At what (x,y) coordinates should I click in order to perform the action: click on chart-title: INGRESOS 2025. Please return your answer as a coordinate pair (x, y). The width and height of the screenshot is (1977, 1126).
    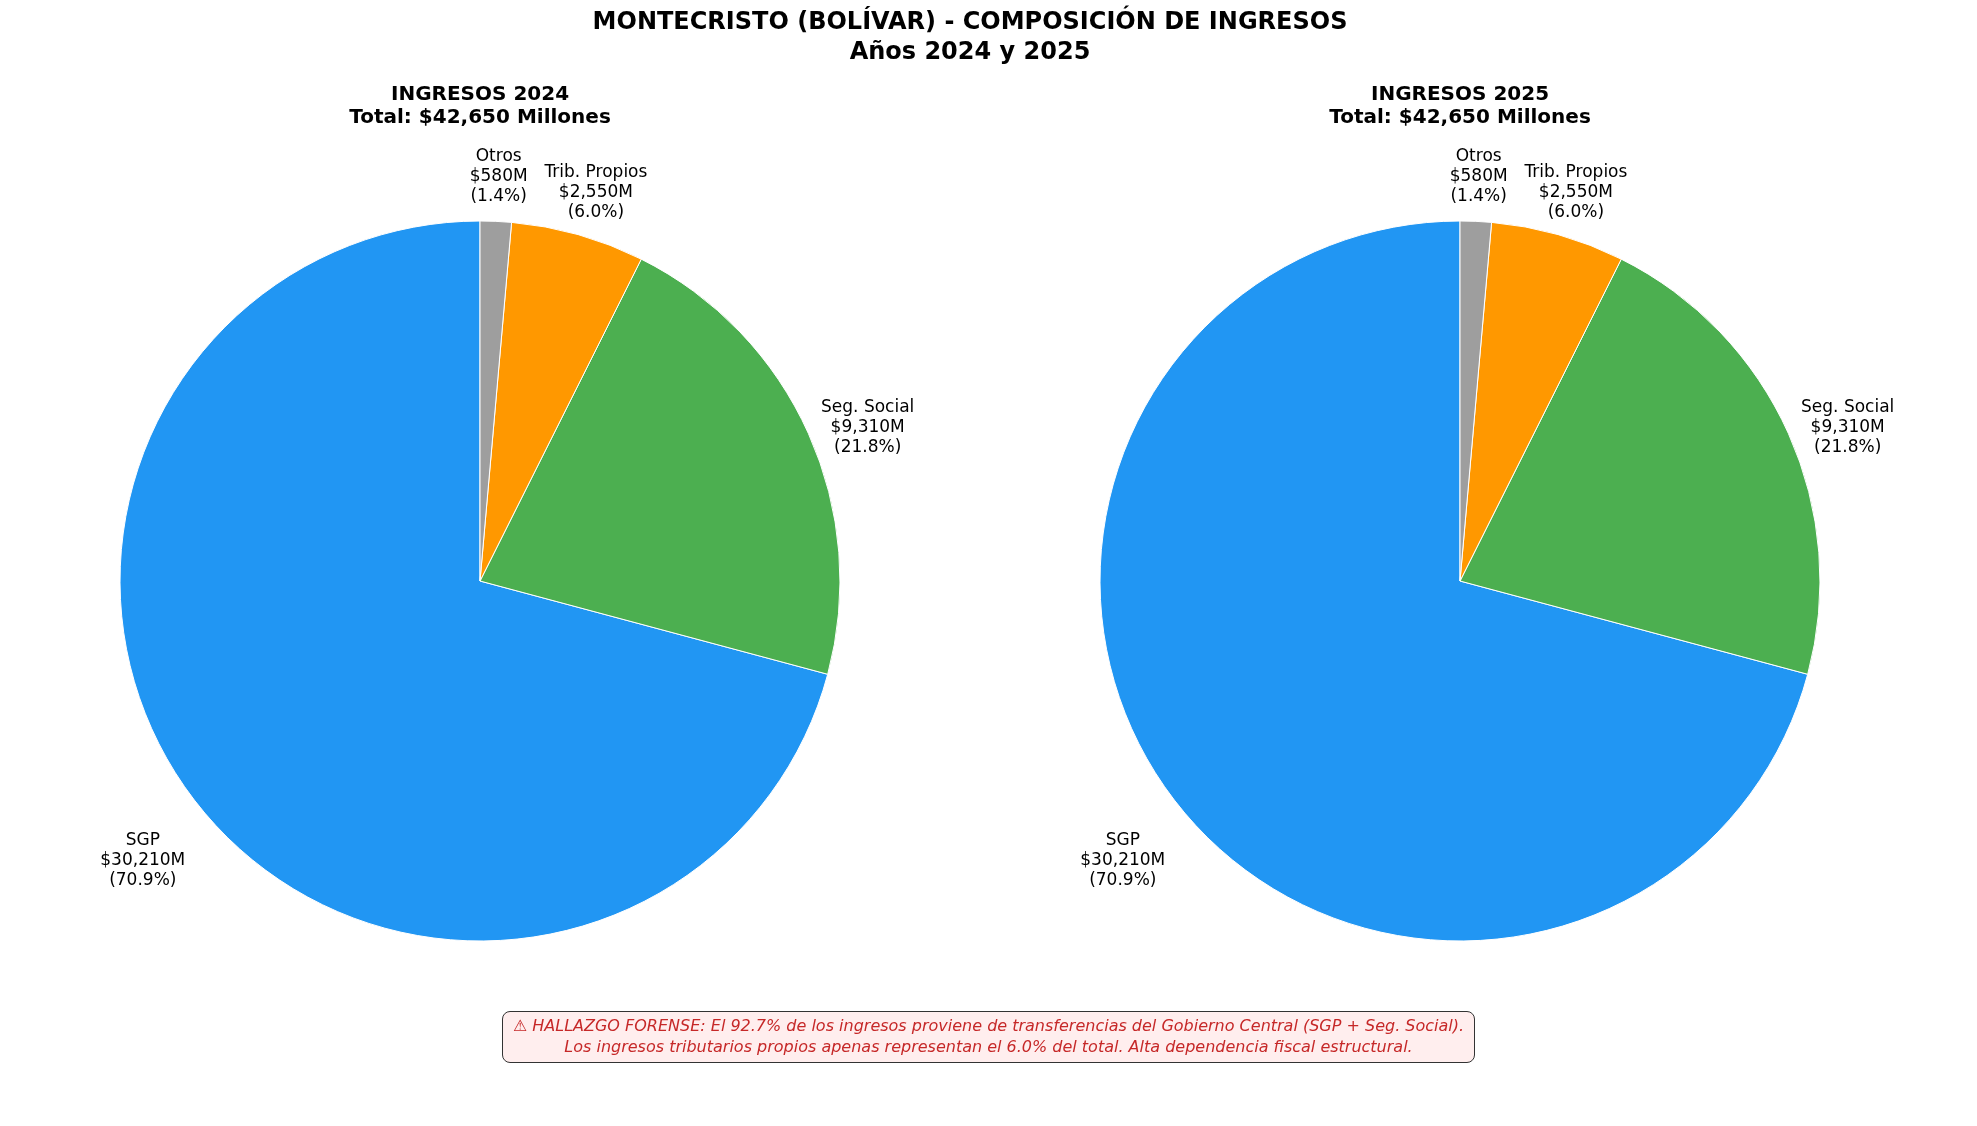
    Looking at the image, I should click on (1460, 93).